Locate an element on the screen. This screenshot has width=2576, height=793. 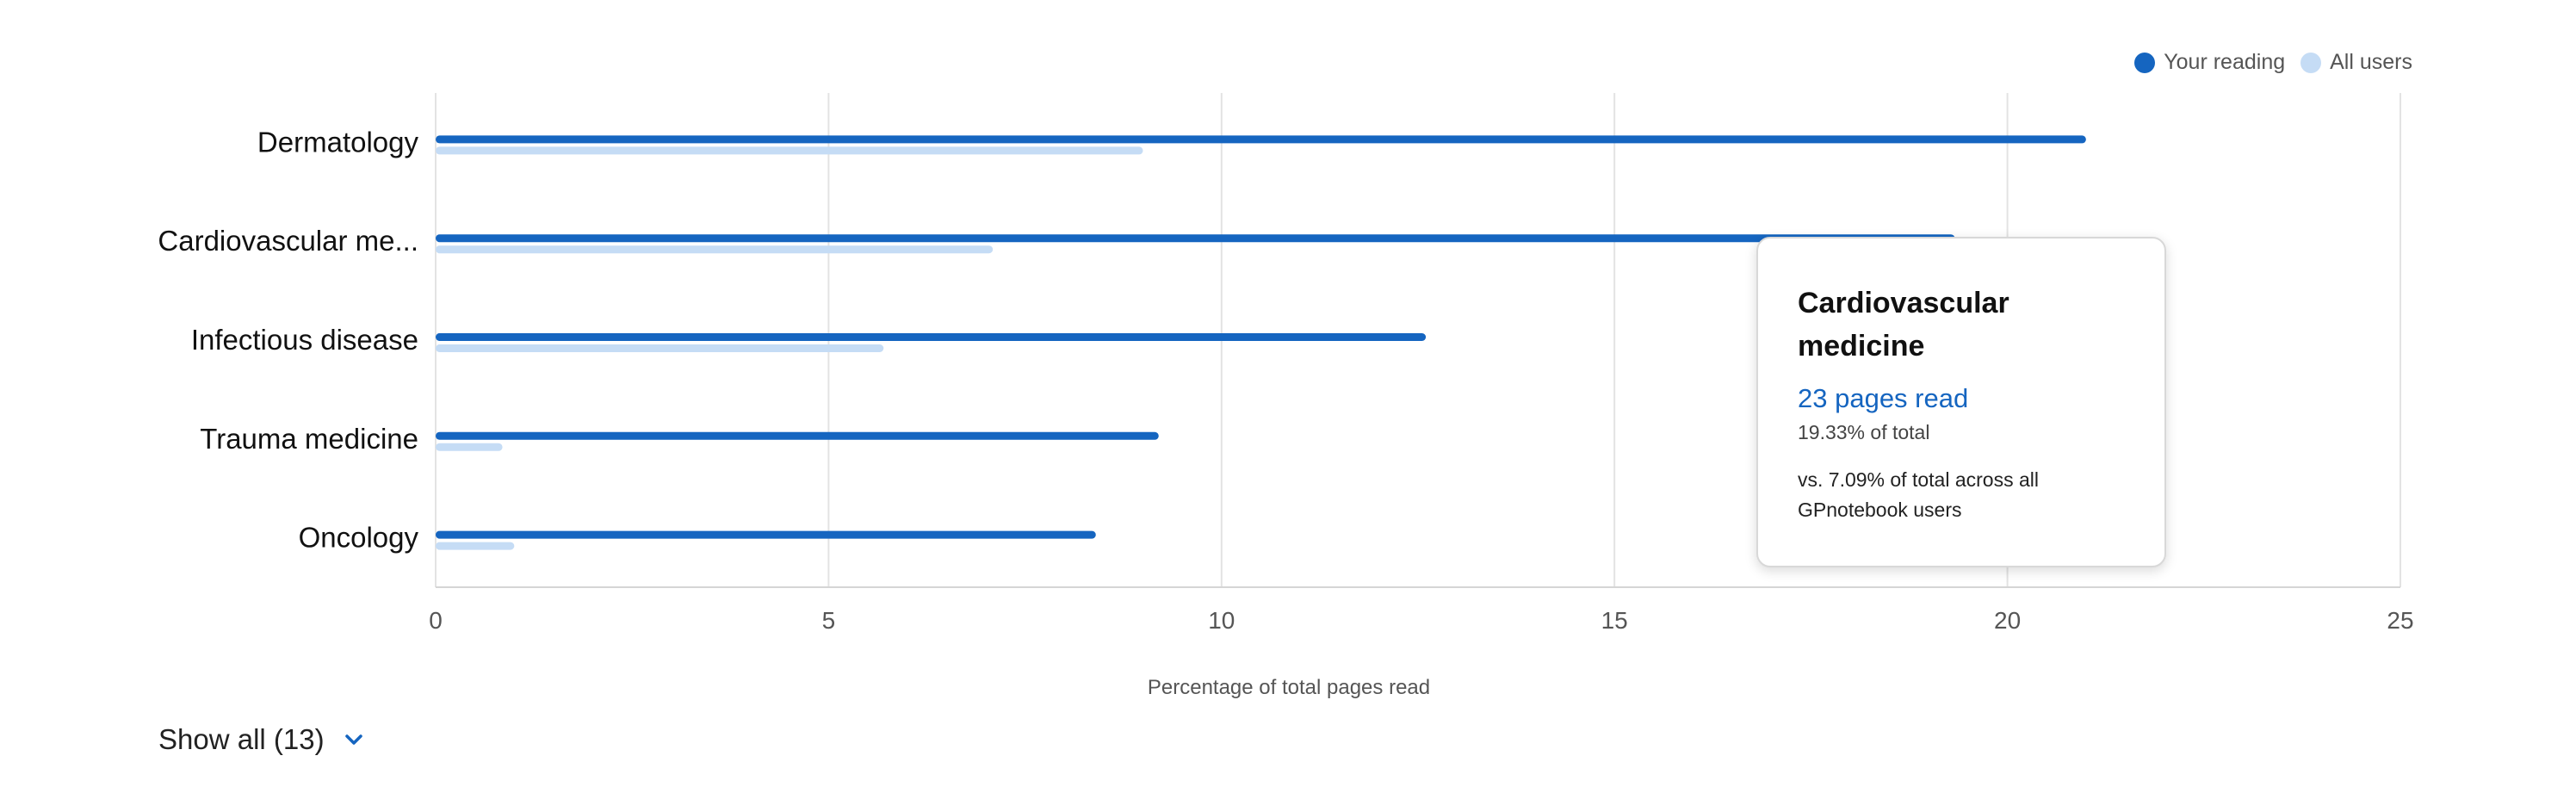
legend-label-your-reading: Your reading is located at coordinates (2225, 62).